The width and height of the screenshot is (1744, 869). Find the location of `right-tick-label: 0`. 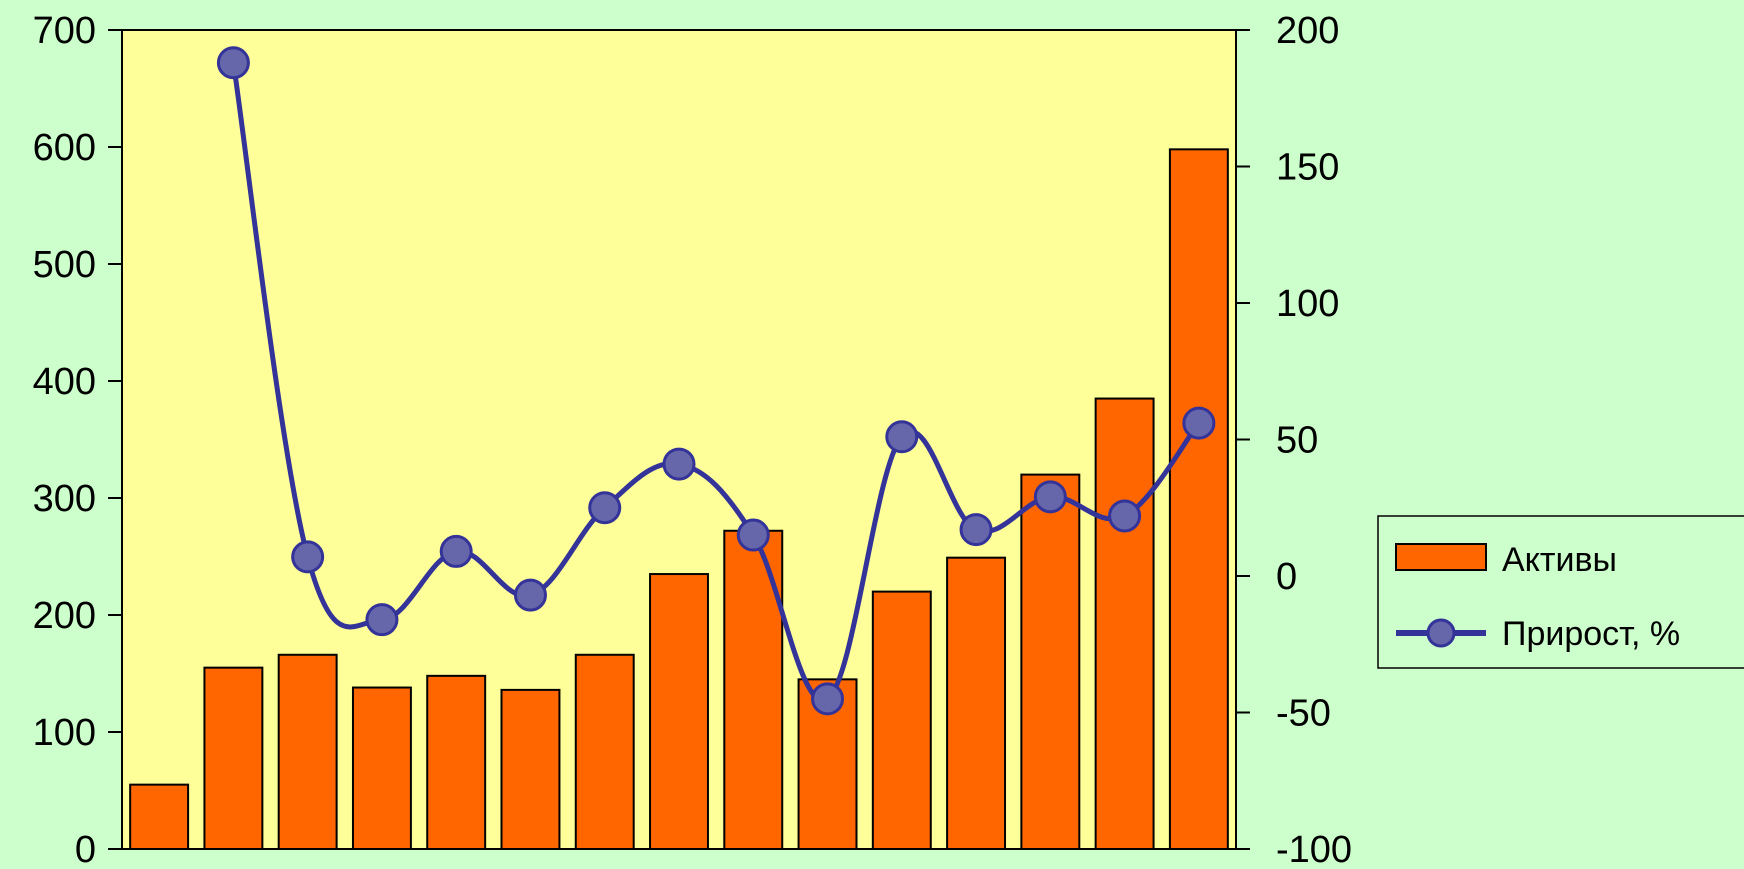

right-tick-label: 0 is located at coordinates (1286, 577).